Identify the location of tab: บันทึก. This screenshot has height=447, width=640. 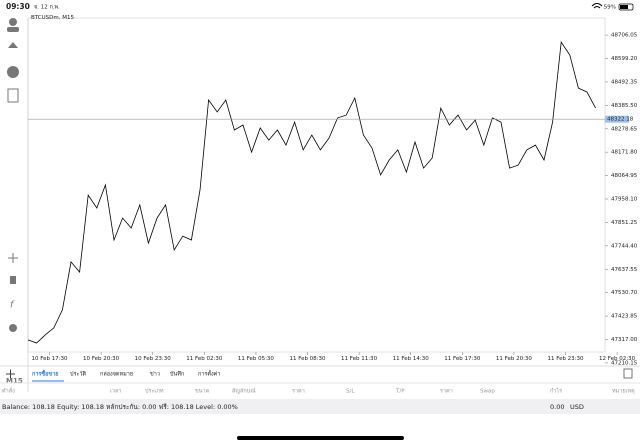
(177, 374).